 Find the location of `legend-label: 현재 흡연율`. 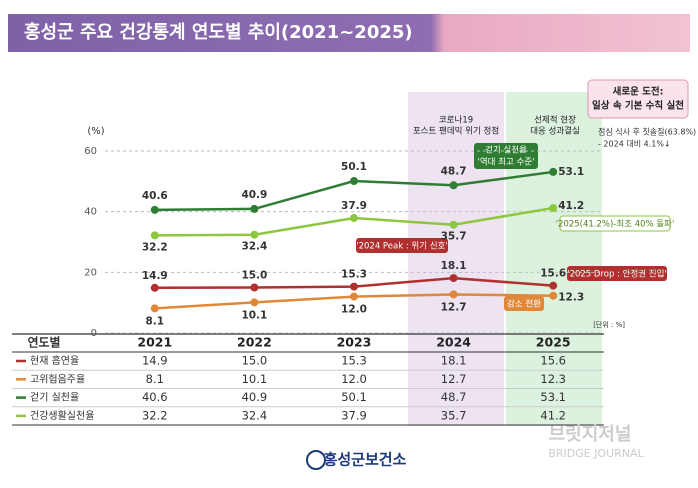

legend-label: 현재 흡연율 is located at coordinates (54, 360).